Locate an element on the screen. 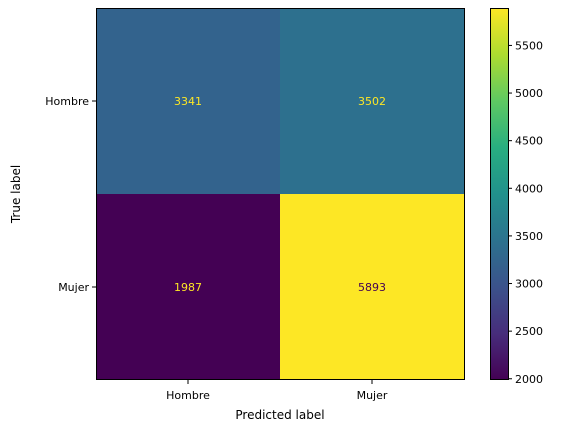 The width and height of the screenshot is (562, 432). cell-value-label: 1987 is located at coordinates (188, 287).